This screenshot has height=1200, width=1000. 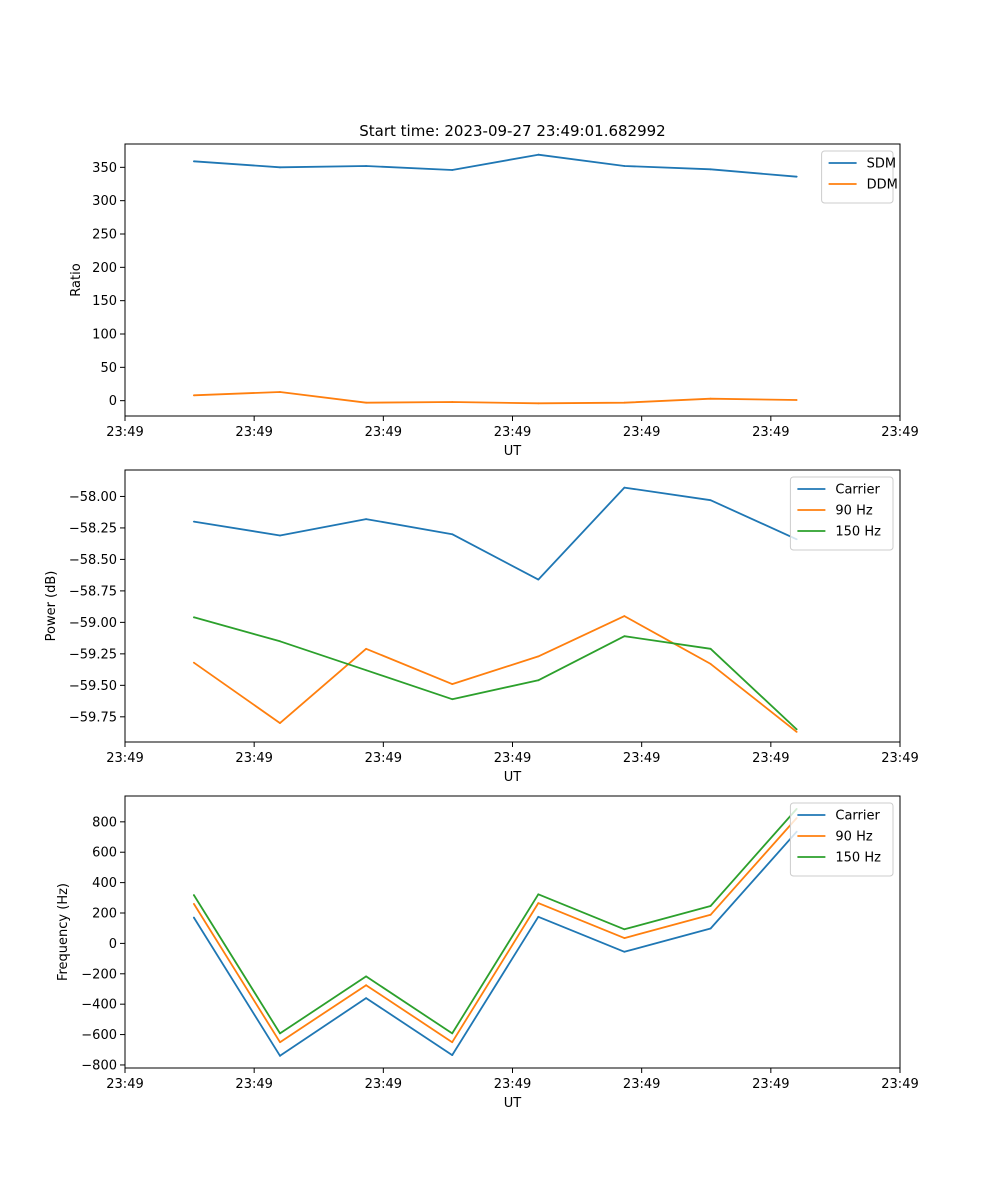 I want to click on y-tick-label: −58.25, so click(x=93, y=528).